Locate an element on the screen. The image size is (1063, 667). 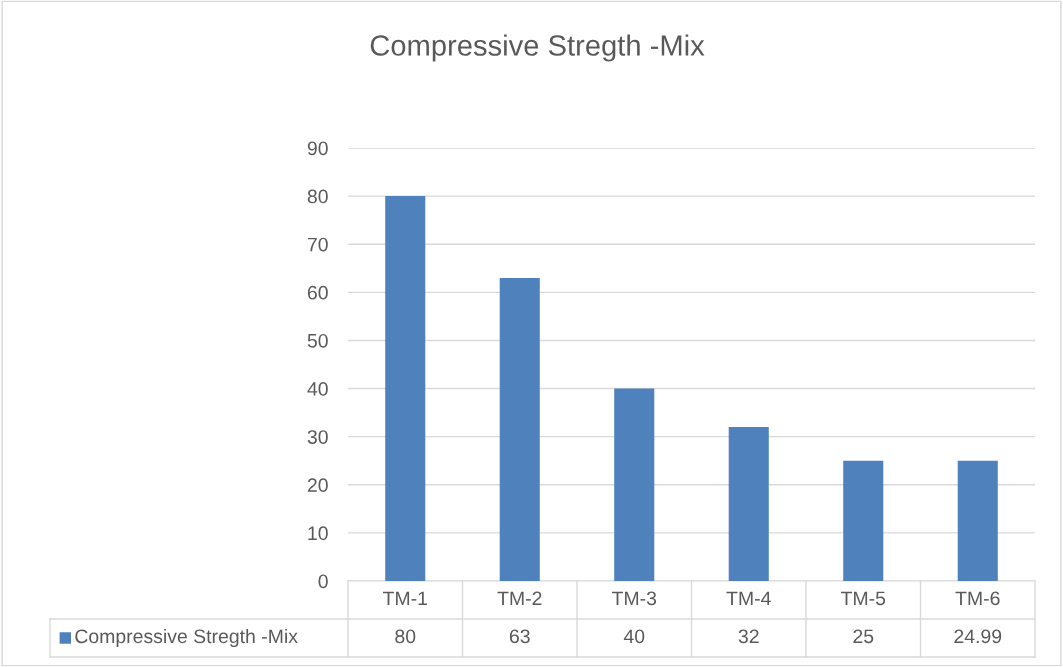
y-tick-label: 70 is located at coordinates (317, 244).